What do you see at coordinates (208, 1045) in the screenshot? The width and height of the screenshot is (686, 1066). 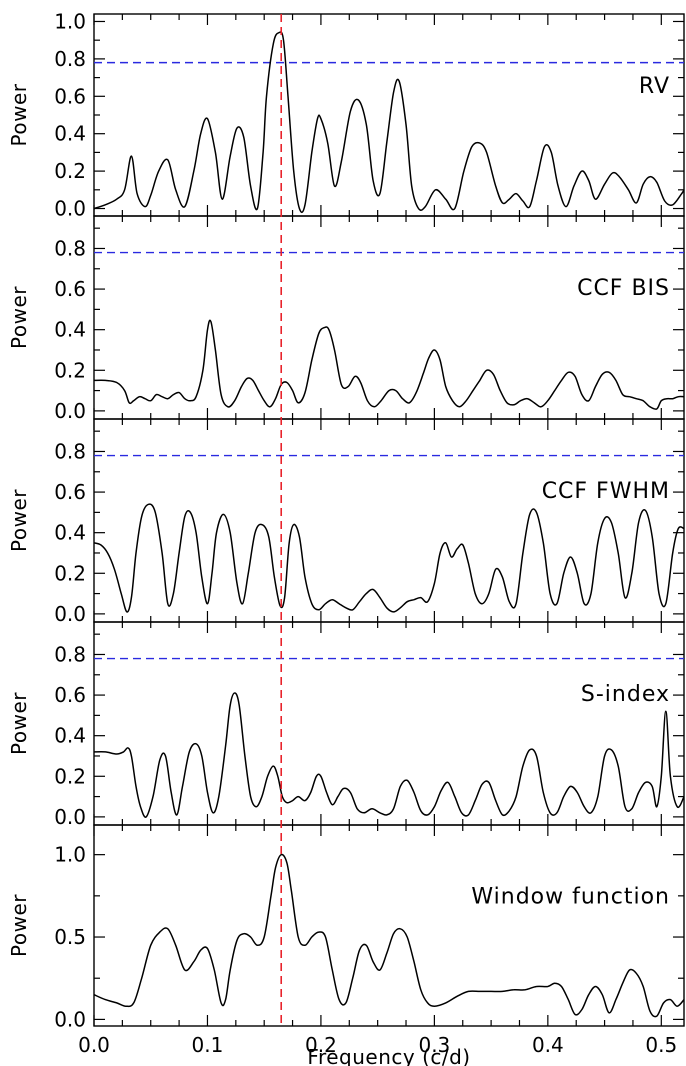 I see `x-tick-label: 0.1` at bounding box center [208, 1045].